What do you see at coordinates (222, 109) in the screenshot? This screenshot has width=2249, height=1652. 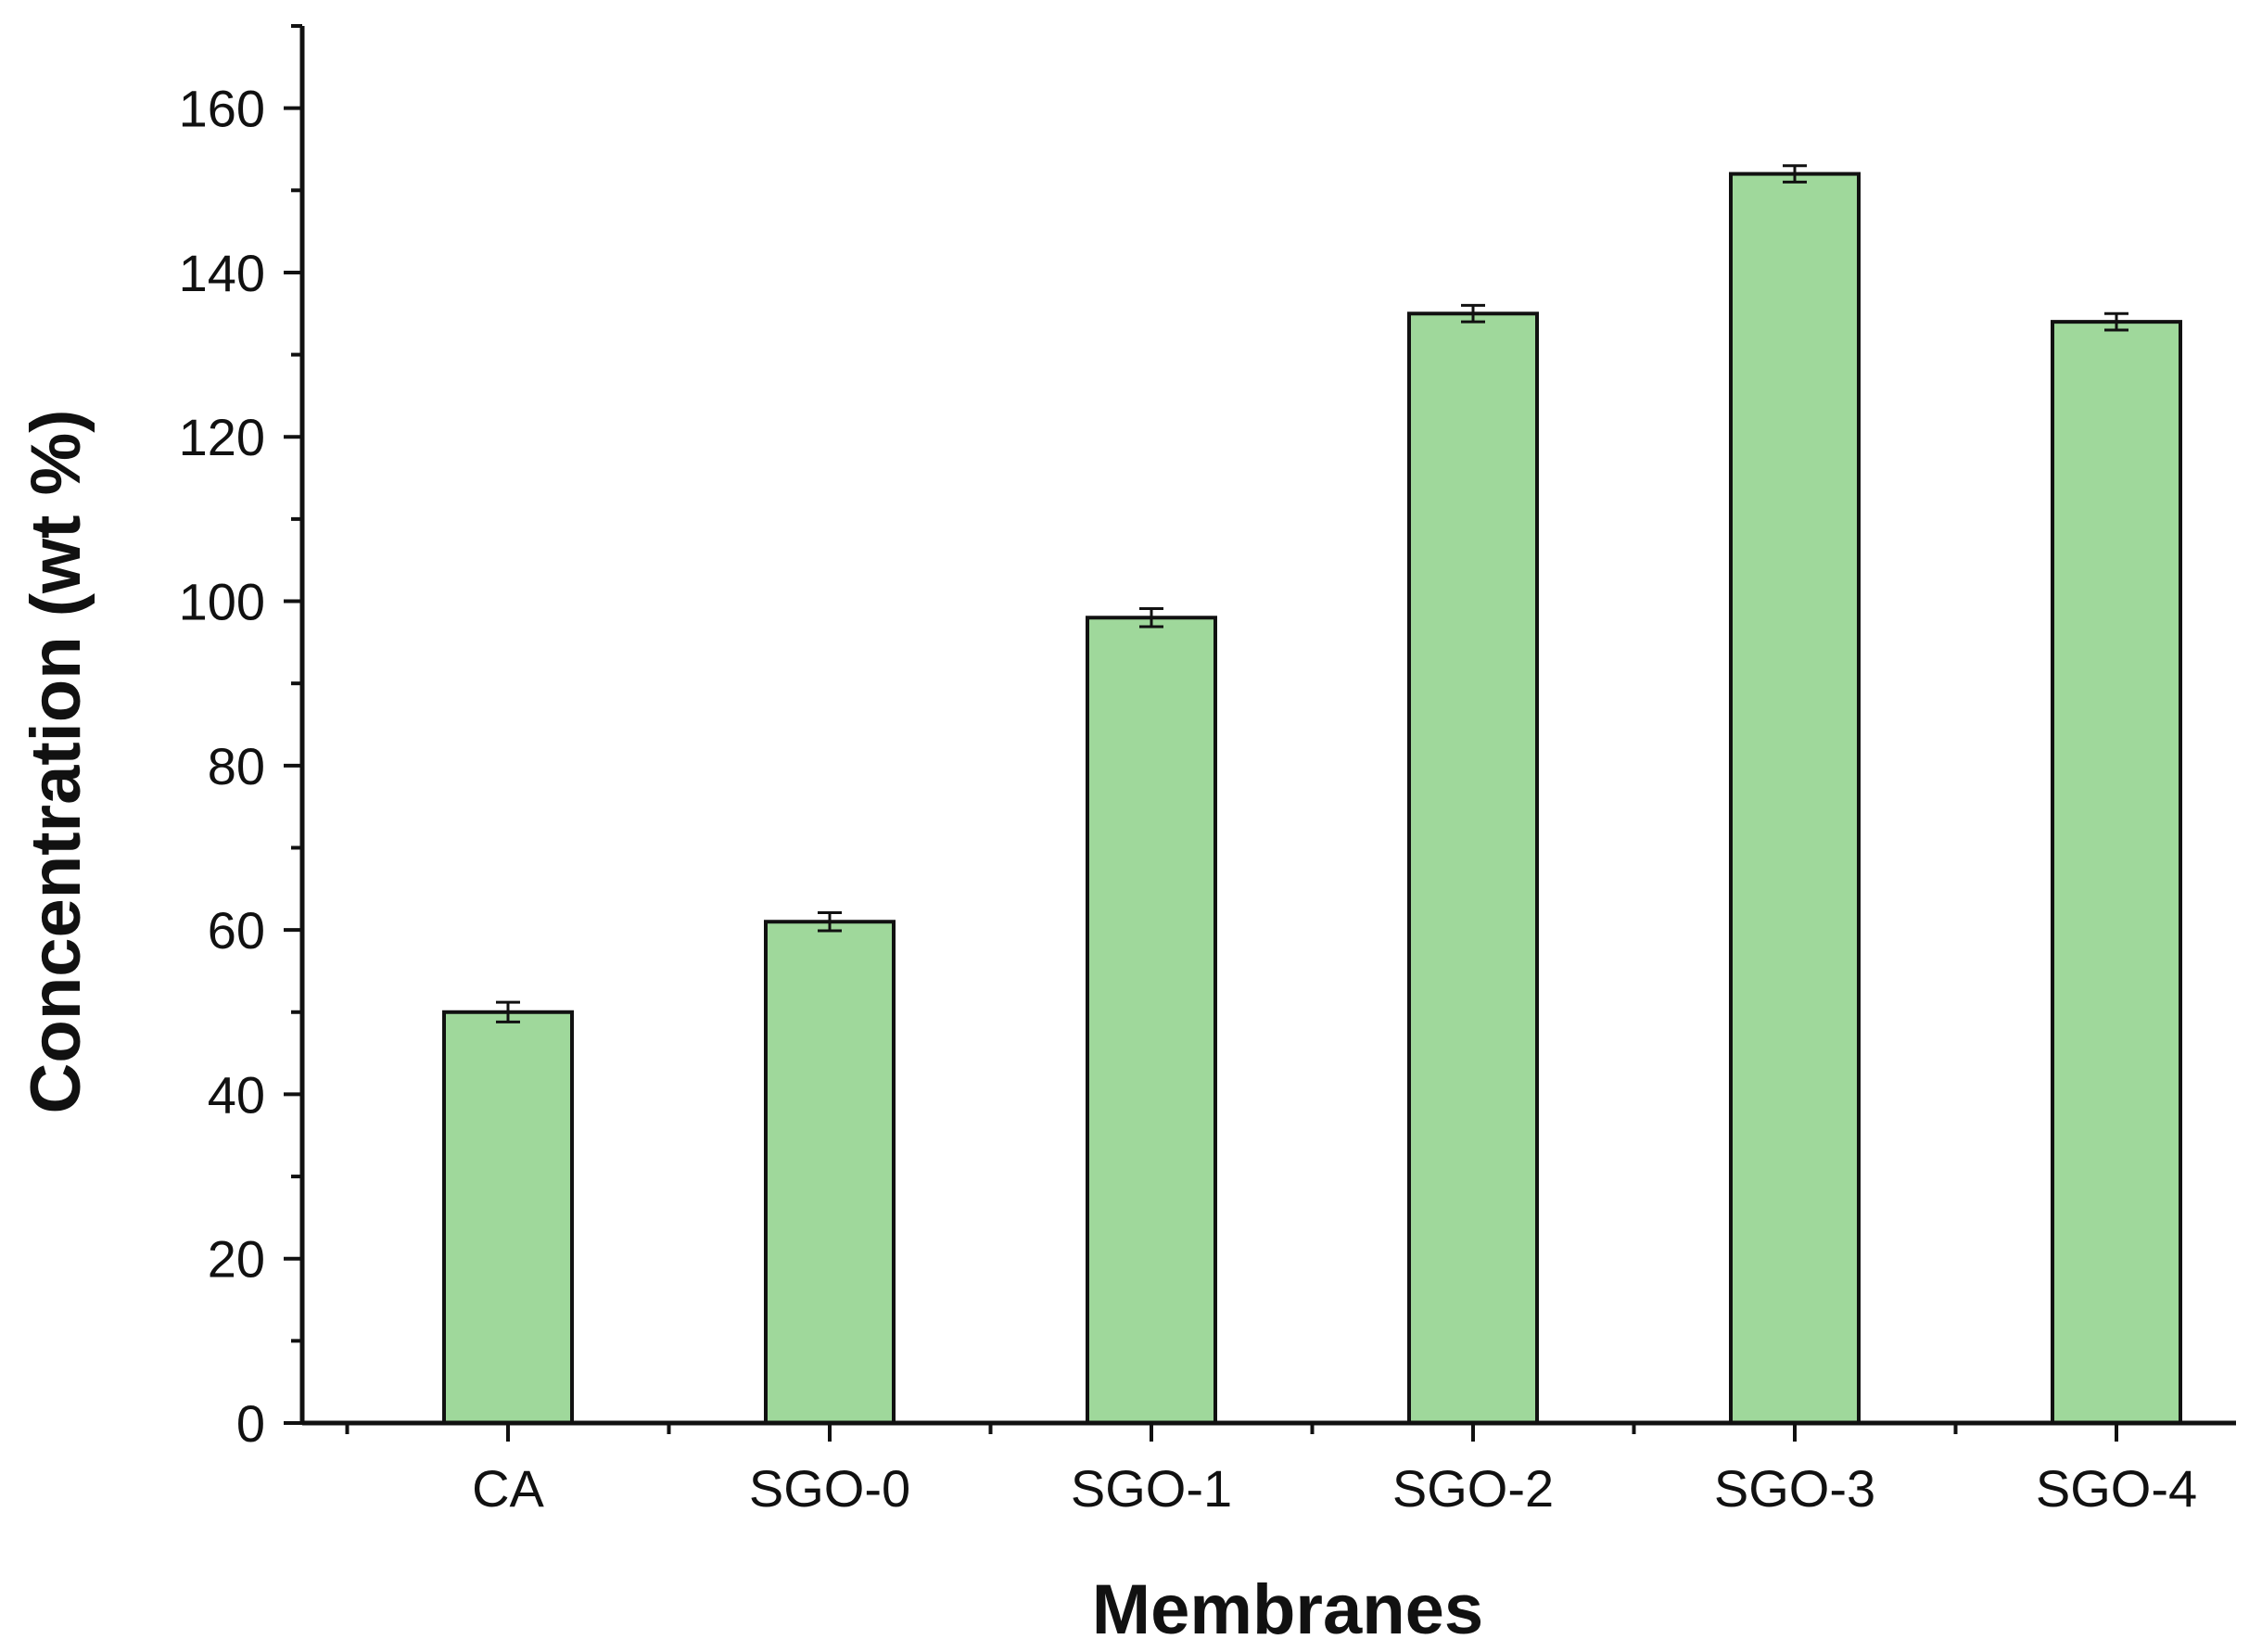 I see `y-tick-label: 160` at bounding box center [222, 109].